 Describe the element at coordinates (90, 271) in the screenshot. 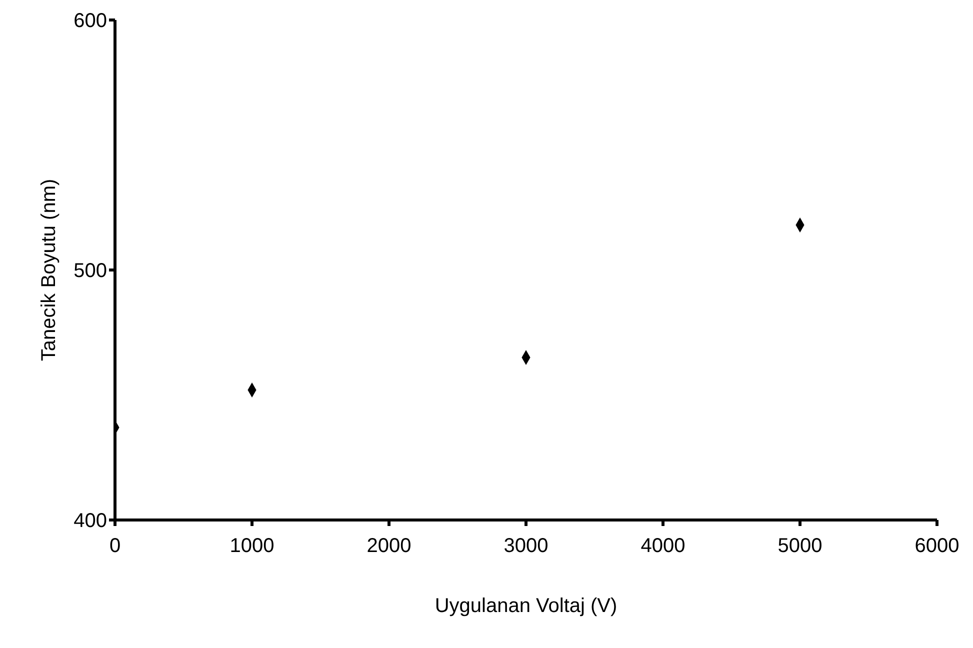

I see `y-tick-label: 500` at that location.